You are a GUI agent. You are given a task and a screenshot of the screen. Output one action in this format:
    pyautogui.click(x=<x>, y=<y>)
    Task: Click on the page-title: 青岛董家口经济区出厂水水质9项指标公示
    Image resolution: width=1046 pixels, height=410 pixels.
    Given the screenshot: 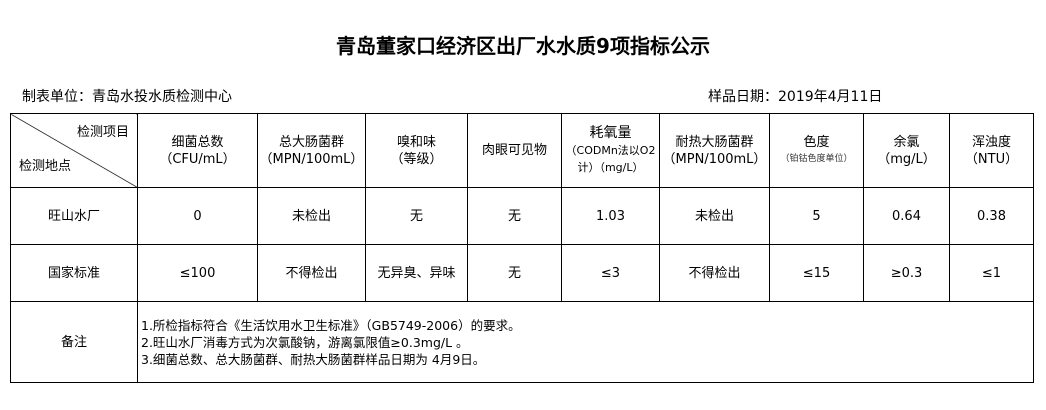 What is the action you would take?
    pyautogui.click(x=523, y=46)
    